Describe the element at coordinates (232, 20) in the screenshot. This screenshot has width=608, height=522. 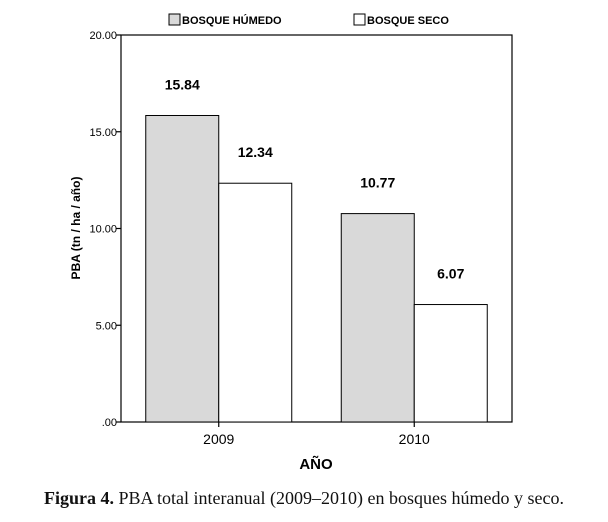
I see `legend-label: BOSQUE HÚMEDO` at that location.